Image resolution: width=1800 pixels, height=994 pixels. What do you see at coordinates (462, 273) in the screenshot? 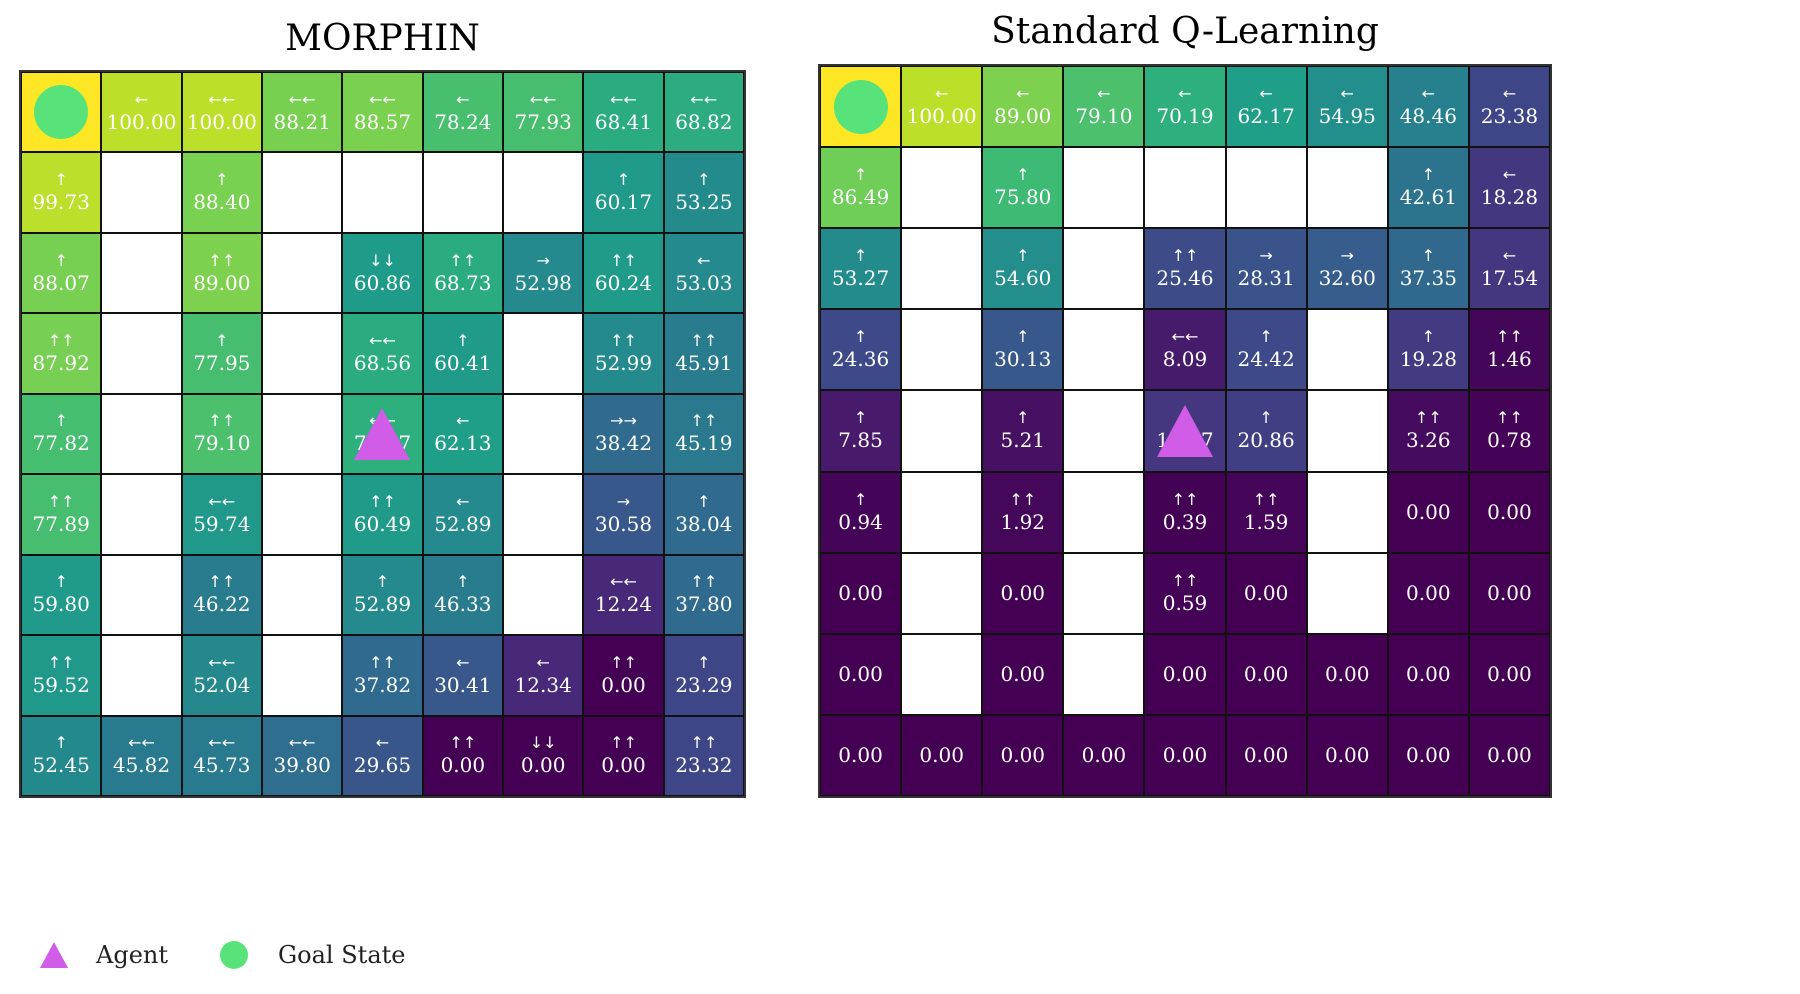
I see `state-cell: ↑↑ 68.73` at bounding box center [462, 273].